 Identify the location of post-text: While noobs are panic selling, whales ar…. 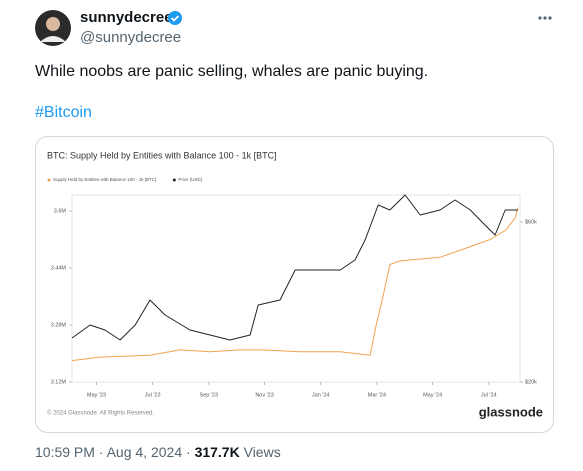
(231, 71).